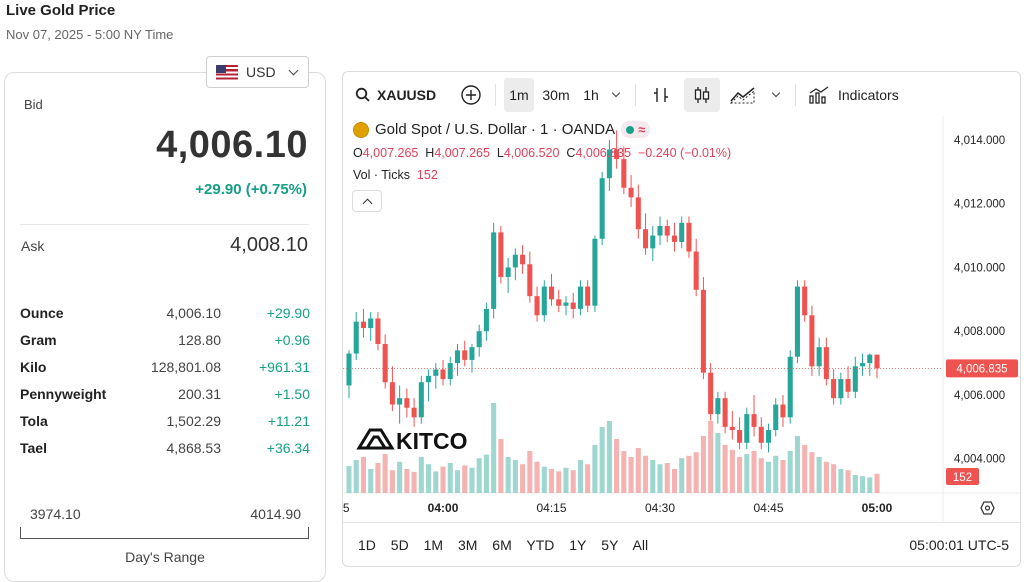  I want to click on range-1y: 1Y, so click(578, 545).